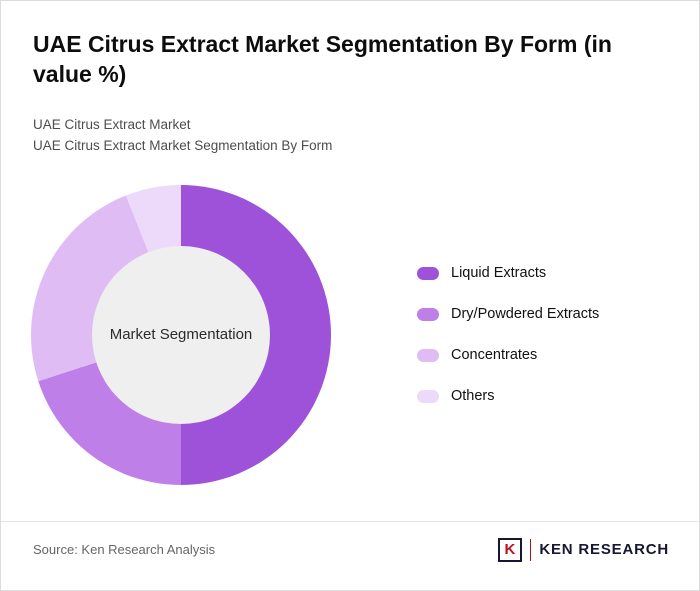 Image resolution: width=700 pixels, height=591 pixels. Describe the element at coordinates (499, 273) in the screenshot. I see `legend-label: Liquid Extracts` at that location.